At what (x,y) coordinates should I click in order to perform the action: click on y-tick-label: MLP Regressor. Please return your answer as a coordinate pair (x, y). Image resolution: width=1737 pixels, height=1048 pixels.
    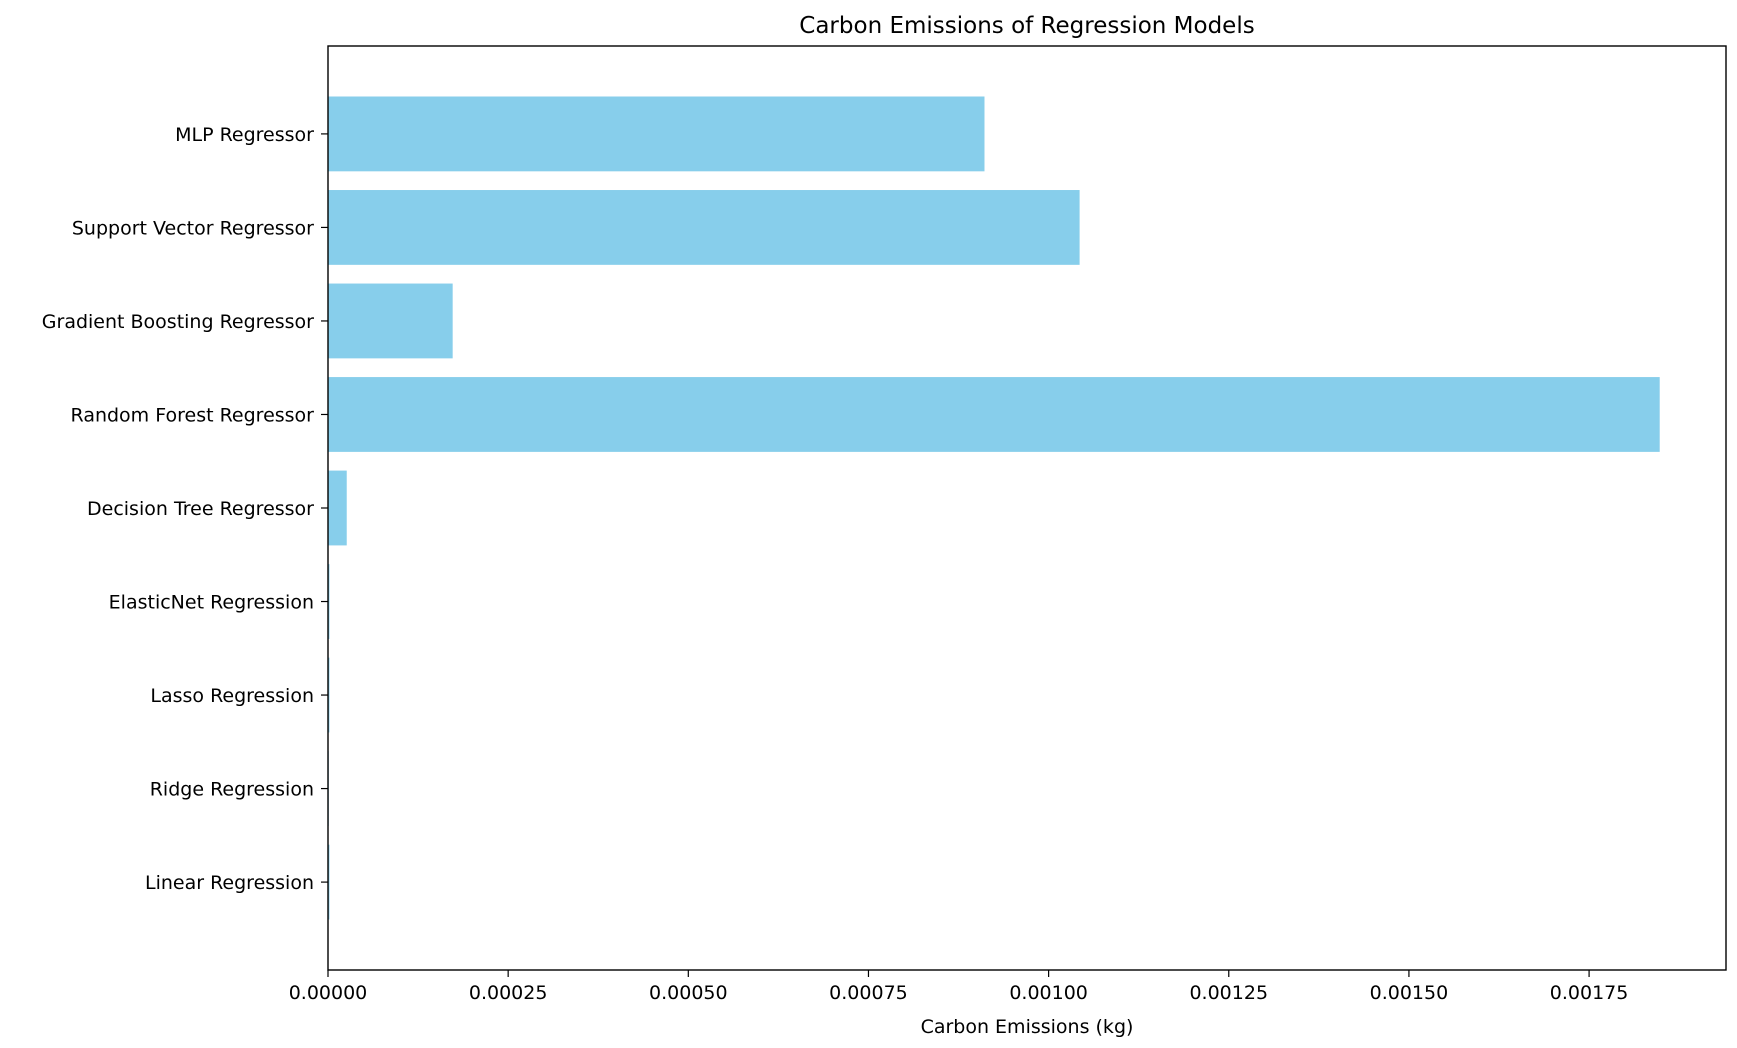
    Looking at the image, I should click on (244, 135).